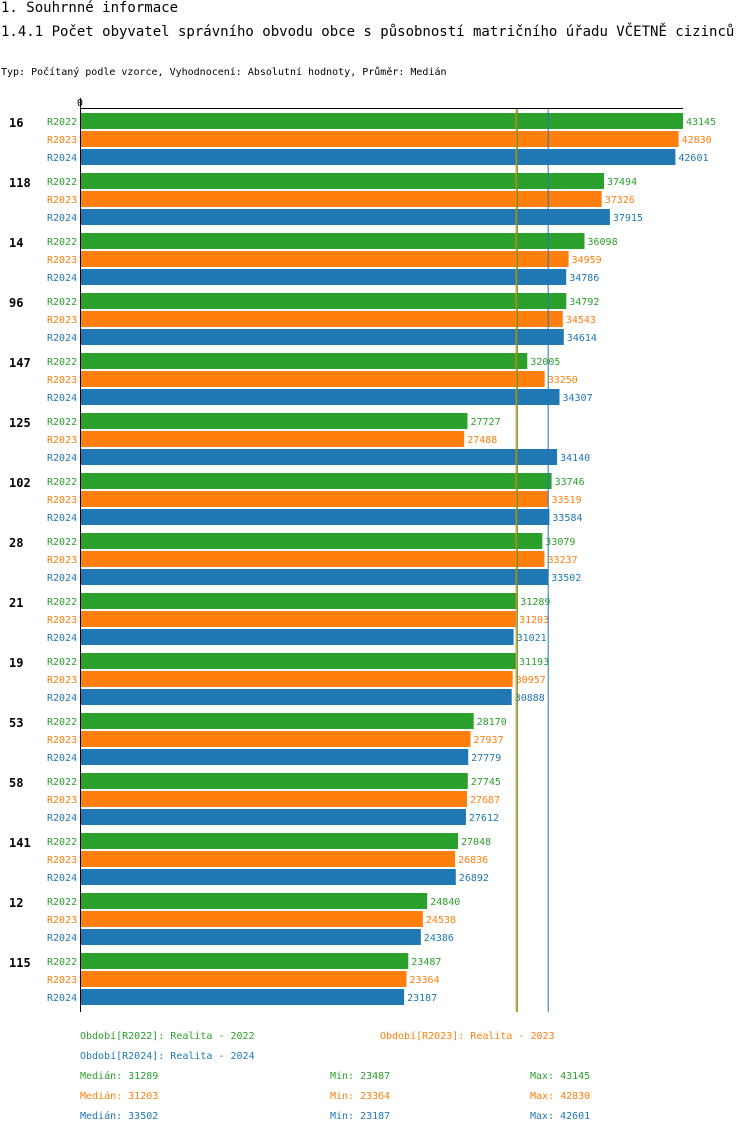  What do you see at coordinates (486, 782) in the screenshot?
I see `value-label: 27745` at bounding box center [486, 782].